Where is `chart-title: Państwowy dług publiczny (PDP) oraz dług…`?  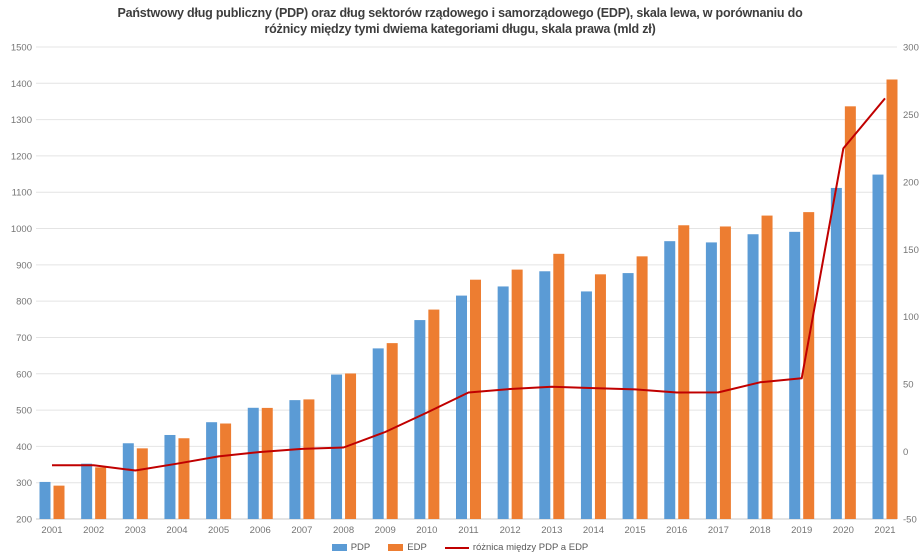
chart-title: Państwowy dług publiczny (PDP) oraz dług… is located at coordinates (460, 21).